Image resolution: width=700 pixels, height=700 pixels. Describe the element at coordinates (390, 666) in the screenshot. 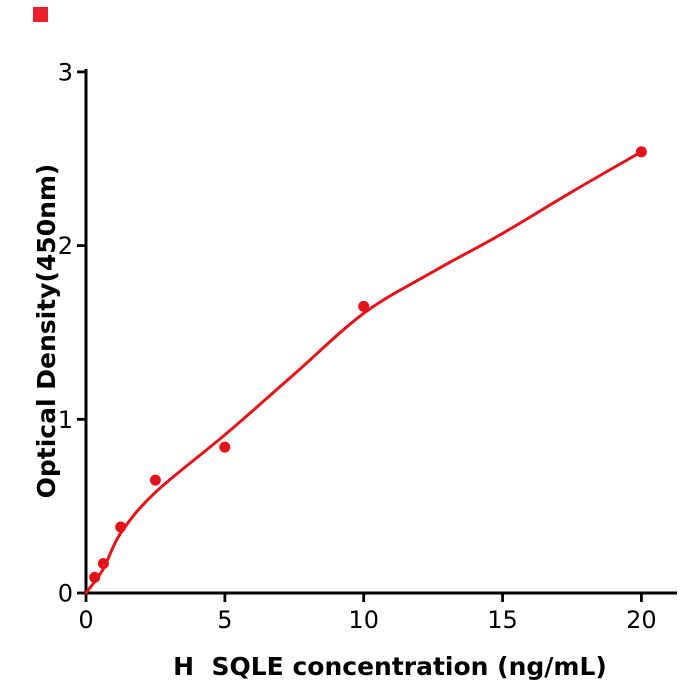

I see `x-axis-title: H SQLE concentration (ng/mL)` at that location.